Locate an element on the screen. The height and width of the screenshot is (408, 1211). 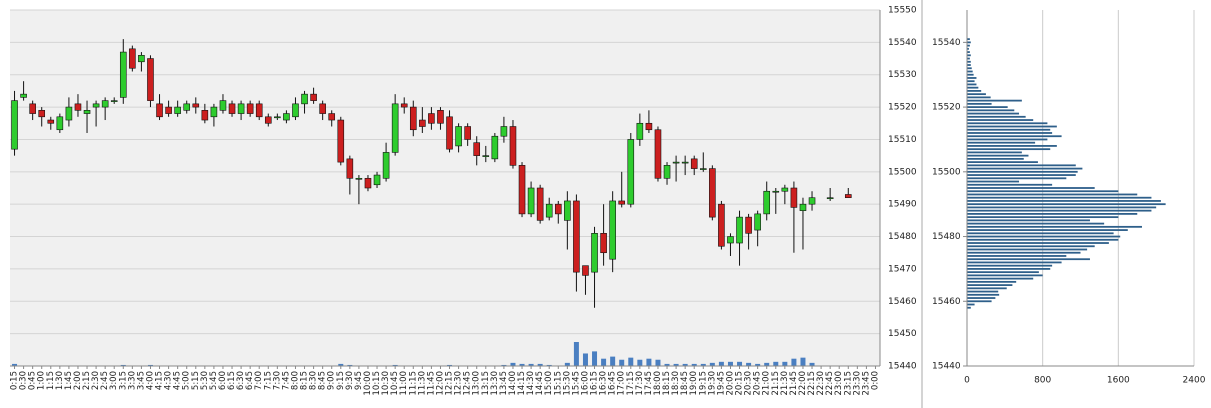
y-tick-label: 15550 is located at coordinates (902, 11).